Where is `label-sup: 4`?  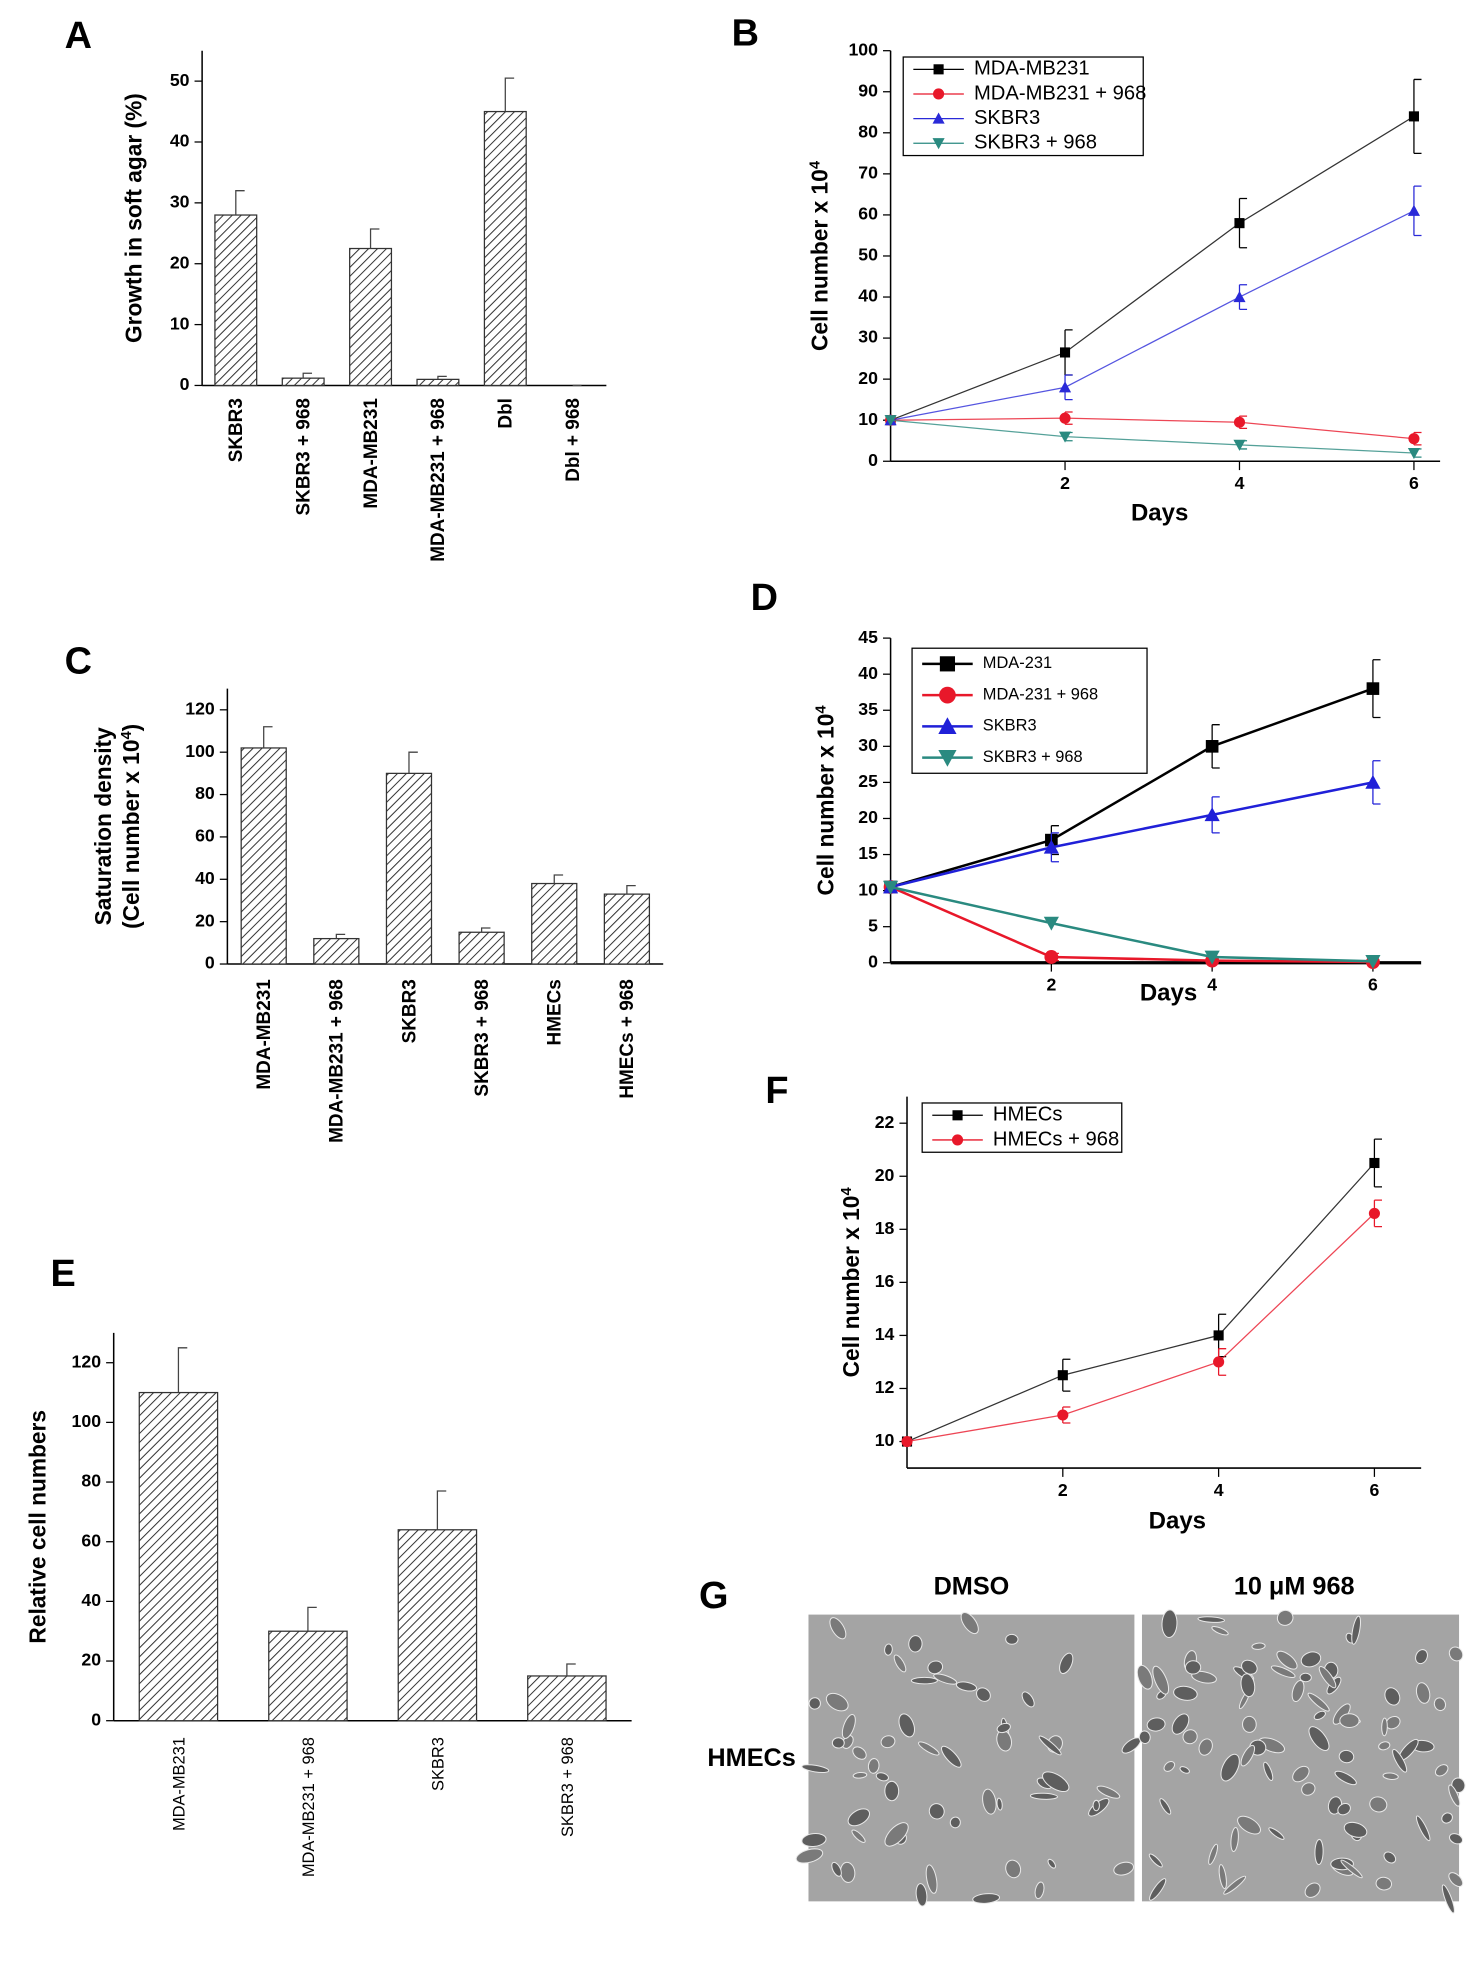
label-sup: 4 is located at coordinates (127, 735).